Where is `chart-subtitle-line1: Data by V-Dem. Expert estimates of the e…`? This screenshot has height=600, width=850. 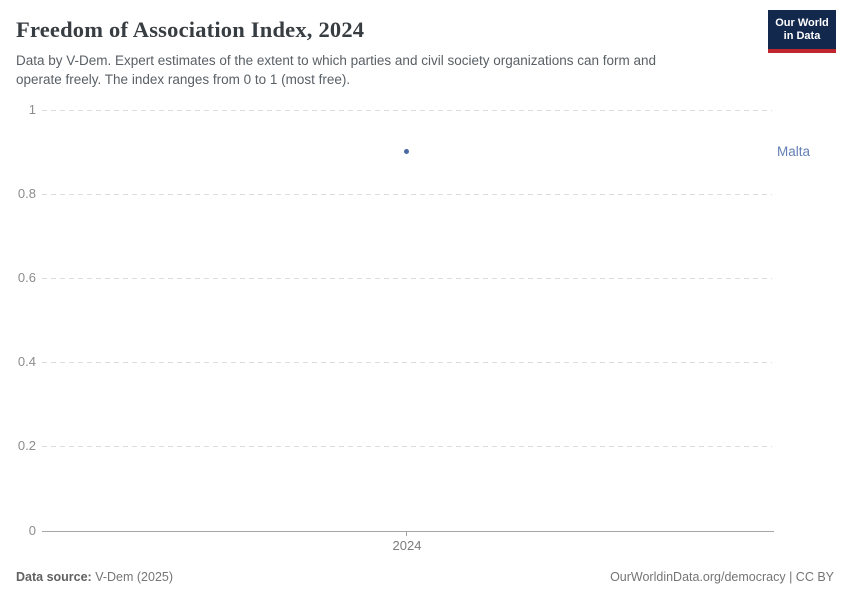
chart-subtitle-line1: Data by V-Dem. Expert estimates of the e… is located at coordinates (336, 60).